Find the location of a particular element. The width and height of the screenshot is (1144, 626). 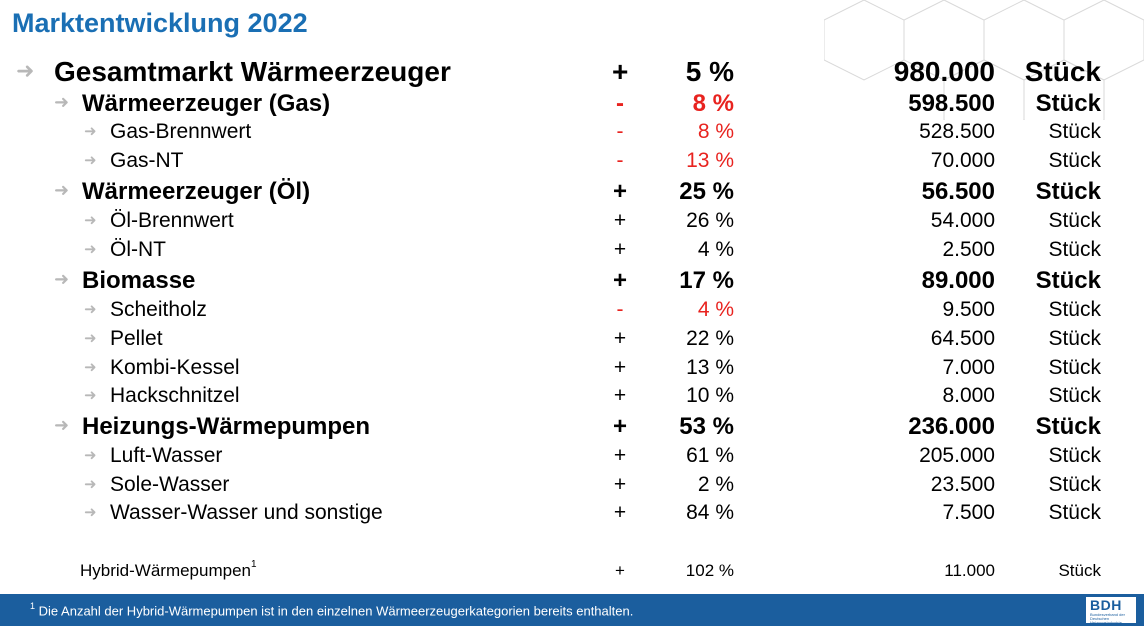

unit-count: 89.000 is located at coordinates (958, 280).